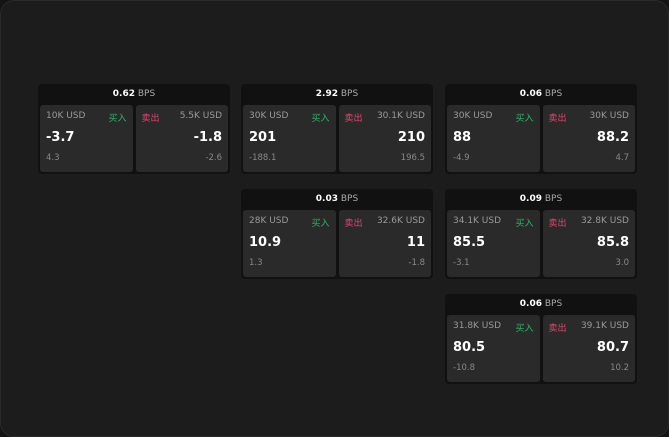  I want to click on ask-size: 39.1K USD, so click(604, 326).